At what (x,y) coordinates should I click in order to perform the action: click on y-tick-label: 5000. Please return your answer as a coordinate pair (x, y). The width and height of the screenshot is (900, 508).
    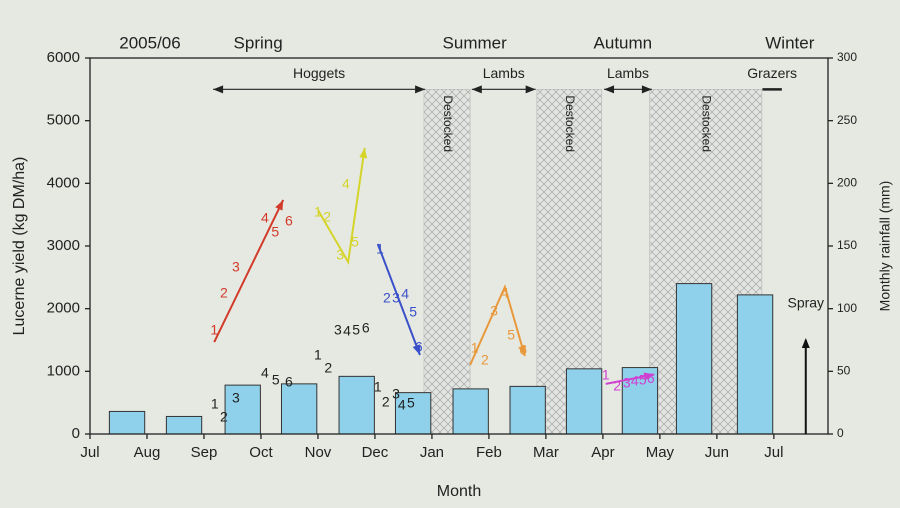
    Looking at the image, I should click on (63, 120).